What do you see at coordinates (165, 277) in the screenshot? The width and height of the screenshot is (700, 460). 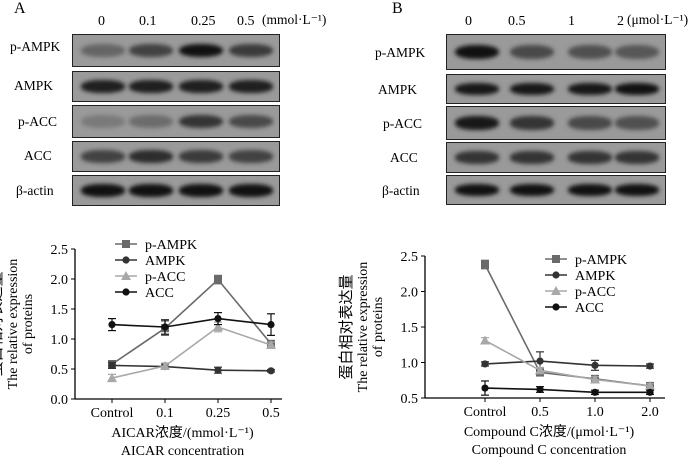 I see `chart-a-legend-label-2: p-ACC` at bounding box center [165, 277].